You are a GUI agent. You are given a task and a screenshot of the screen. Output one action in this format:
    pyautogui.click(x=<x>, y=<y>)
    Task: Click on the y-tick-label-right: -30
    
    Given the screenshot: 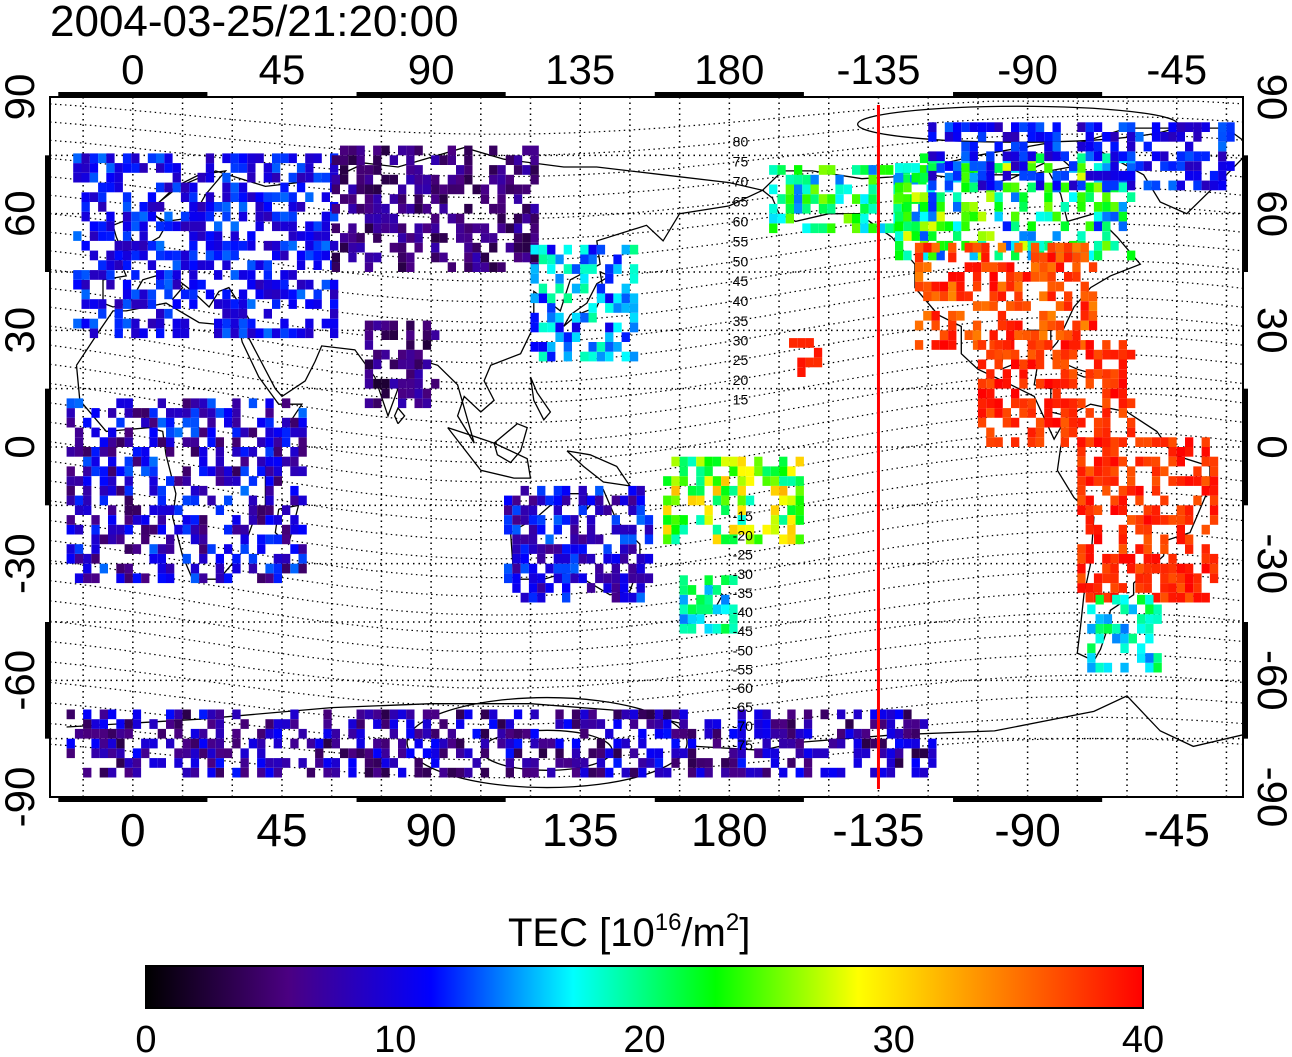 What is the action you would take?
    pyautogui.click(x=1270, y=563)
    